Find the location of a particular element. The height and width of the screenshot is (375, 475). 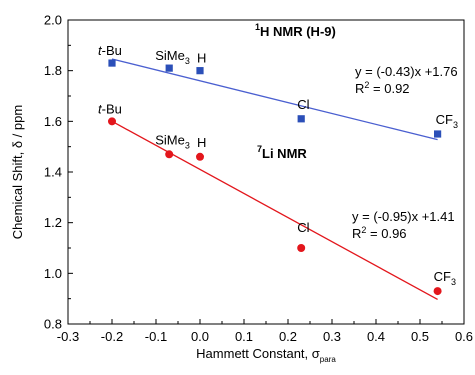

li-nmr-title: 7Li NMR is located at coordinates (282, 152).